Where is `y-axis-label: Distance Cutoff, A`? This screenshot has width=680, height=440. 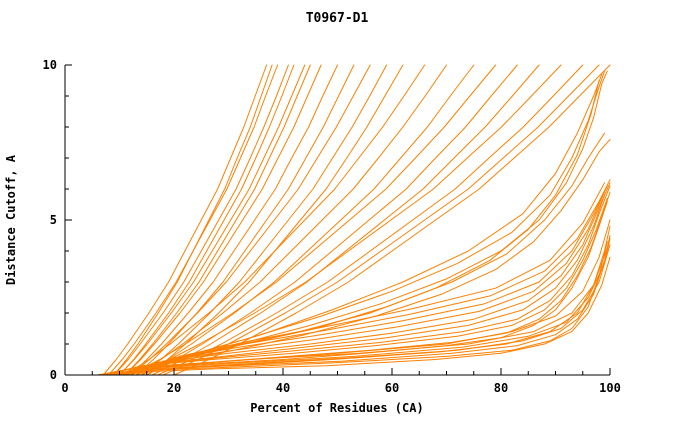
y-axis-label: Distance Cutoff, A is located at coordinates (11, 219).